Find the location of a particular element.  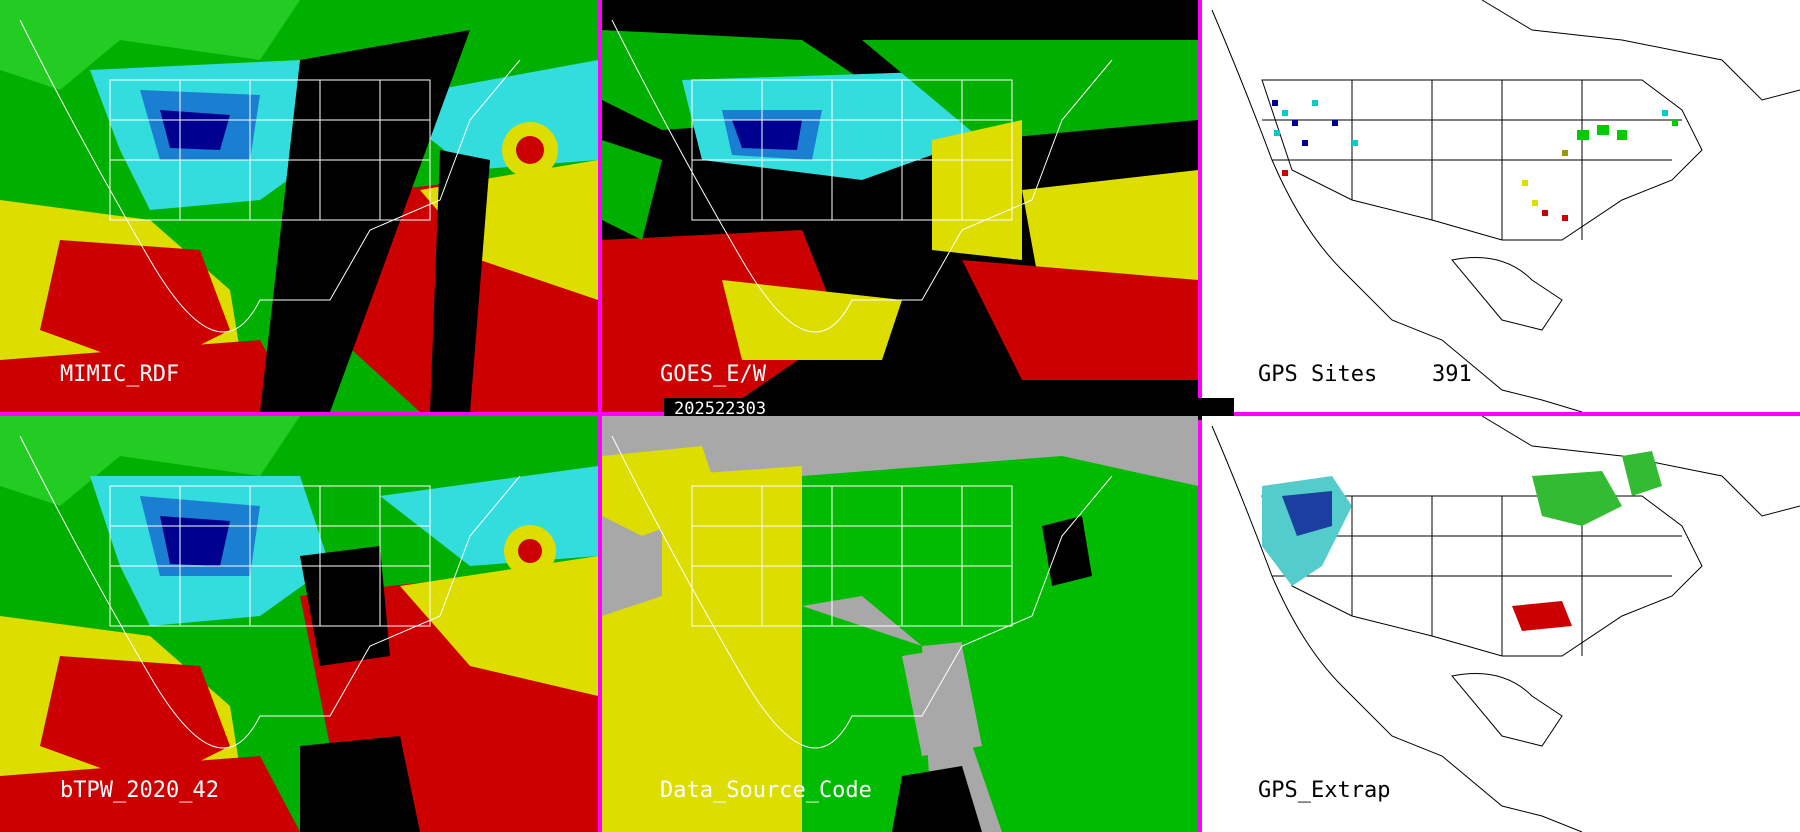

panel-label: MIMIC_RDF is located at coordinates (120, 374).